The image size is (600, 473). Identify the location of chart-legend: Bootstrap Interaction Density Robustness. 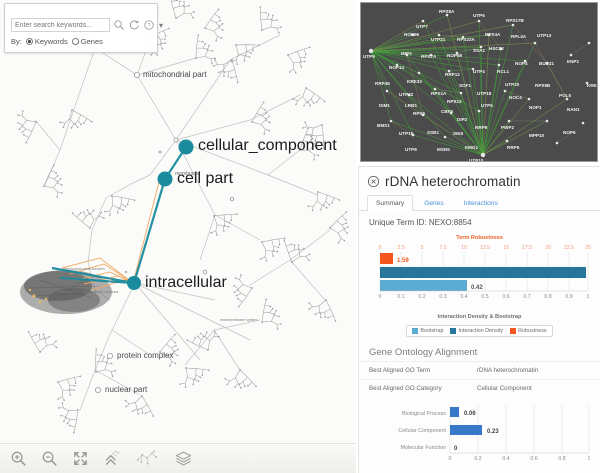
(479, 331).